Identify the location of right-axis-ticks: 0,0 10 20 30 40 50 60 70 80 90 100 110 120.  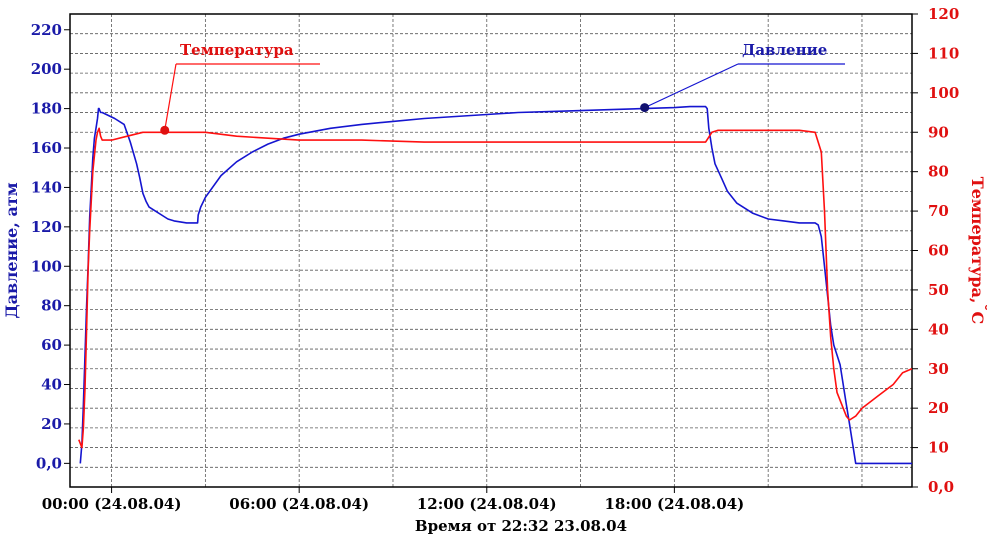
(935, 250).